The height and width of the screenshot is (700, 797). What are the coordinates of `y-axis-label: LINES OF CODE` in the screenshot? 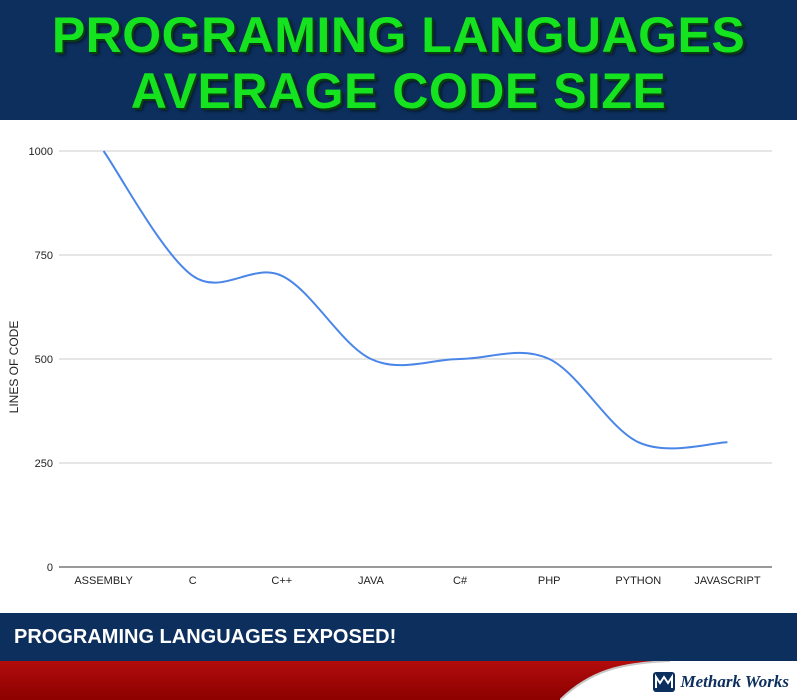 It's located at (14, 367).